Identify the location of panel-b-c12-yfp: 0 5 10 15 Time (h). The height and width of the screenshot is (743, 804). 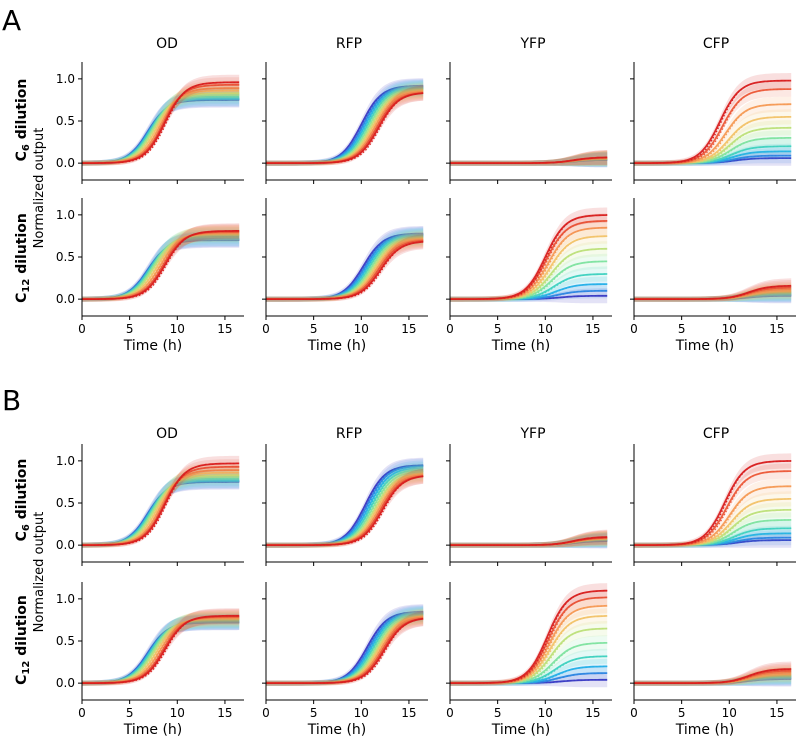
(529, 660).